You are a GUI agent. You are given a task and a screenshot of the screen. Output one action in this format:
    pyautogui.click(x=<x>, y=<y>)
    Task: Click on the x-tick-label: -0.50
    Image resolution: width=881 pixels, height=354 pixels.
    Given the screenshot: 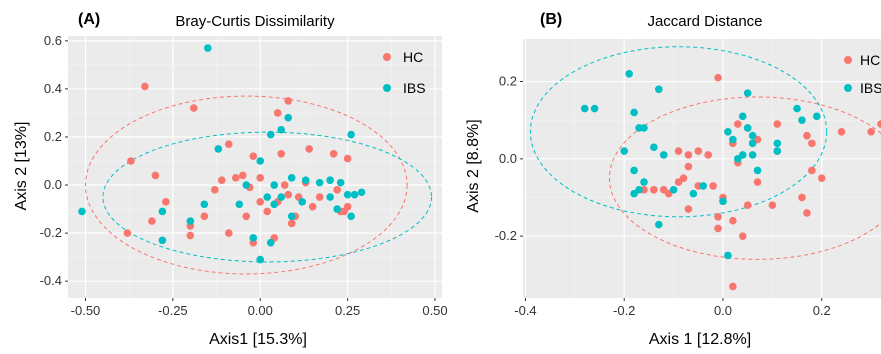 What is the action you would take?
    pyautogui.click(x=86, y=310)
    